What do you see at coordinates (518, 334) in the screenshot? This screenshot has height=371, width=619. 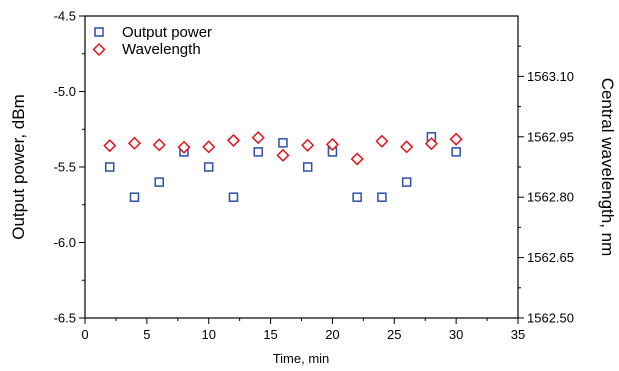 I see `x-tick-label: 35` at bounding box center [518, 334].